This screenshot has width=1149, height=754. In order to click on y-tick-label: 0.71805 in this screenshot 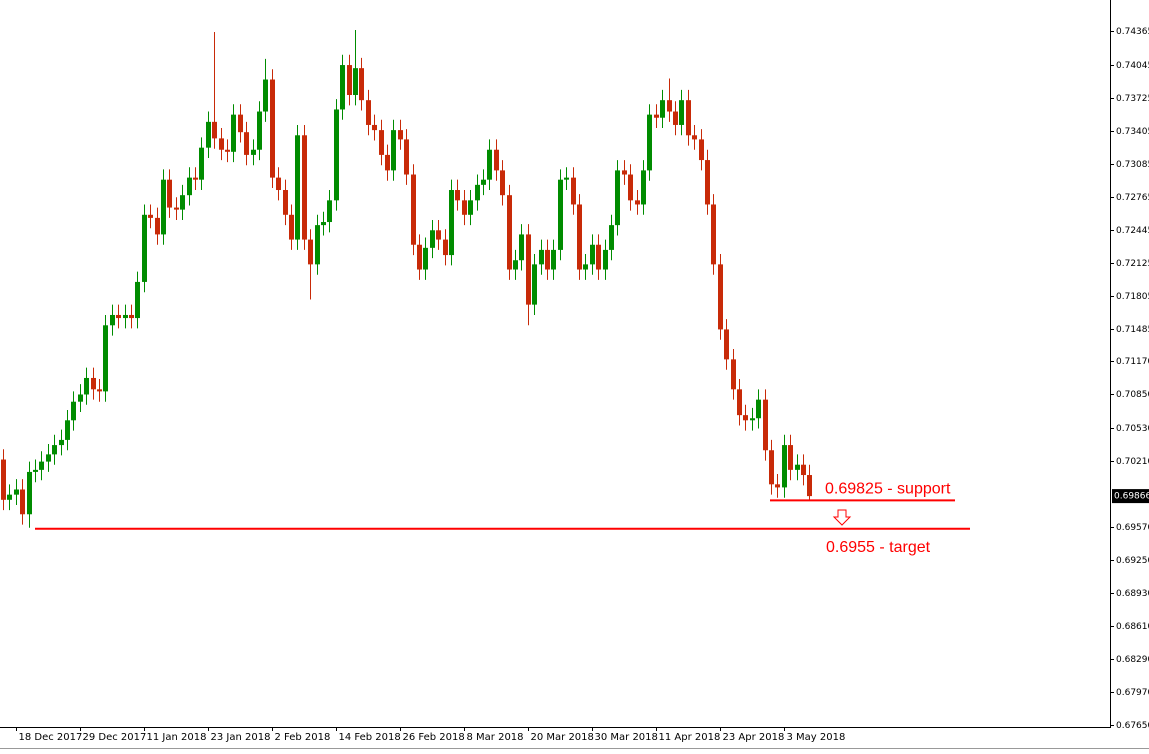, I will do `click(1132, 297)`.